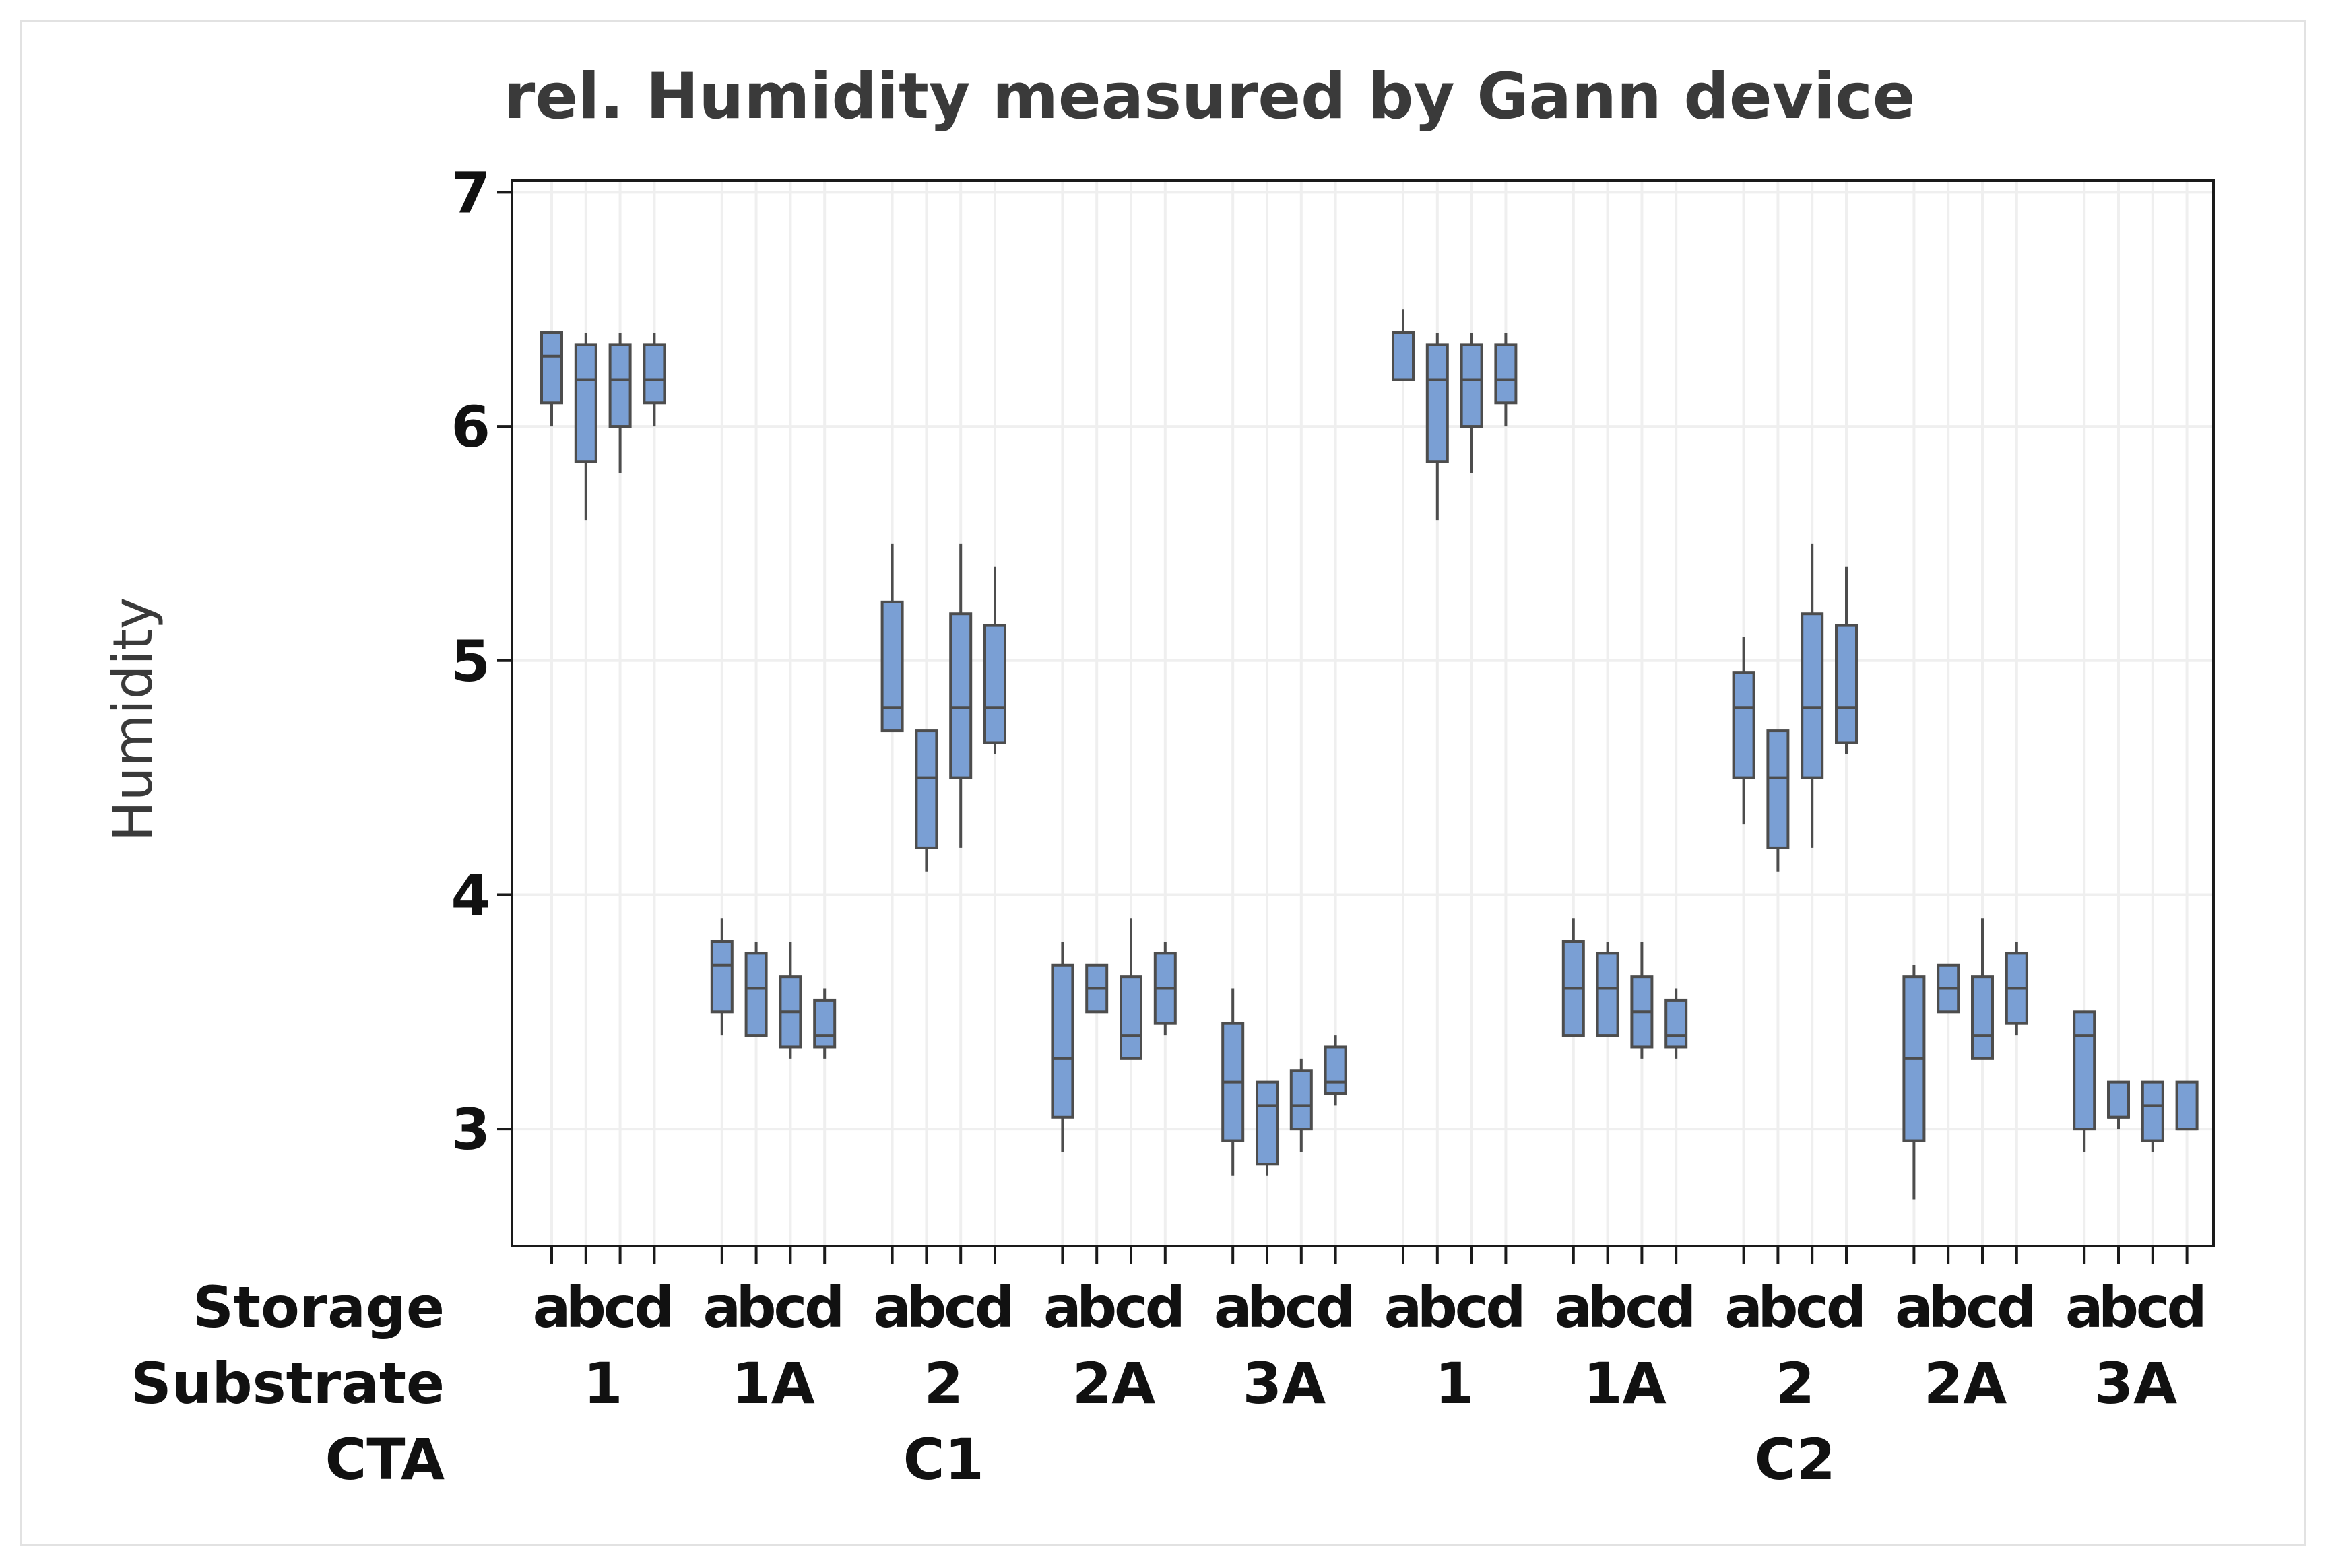 The width and height of the screenshot is (2328, 1568). What do you see at coordinates (471, 1130) in the screenshot?
I see `y-tick-label: 3` at bounding box center [471, 1130].